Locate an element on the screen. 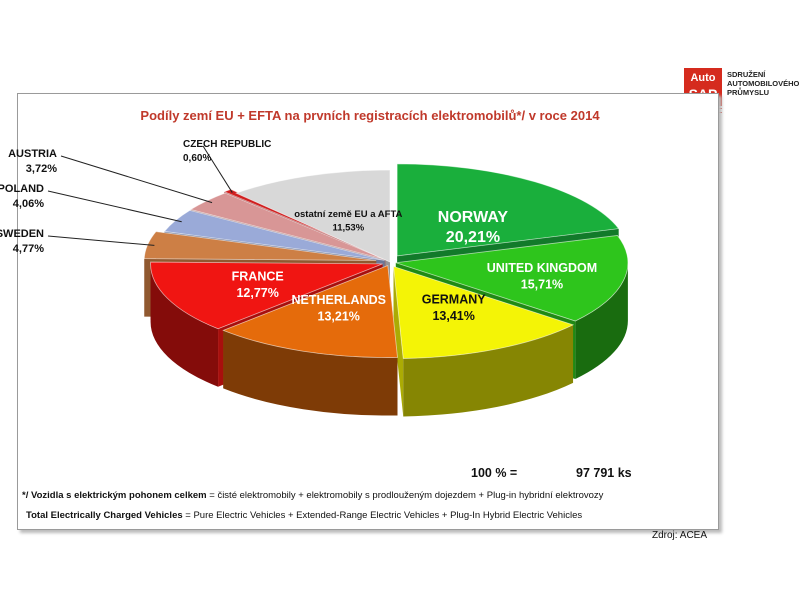  footnote-cz-bold: */ Vozidla s elektrickým pohonem celkem is located at coordinates (114, 495).